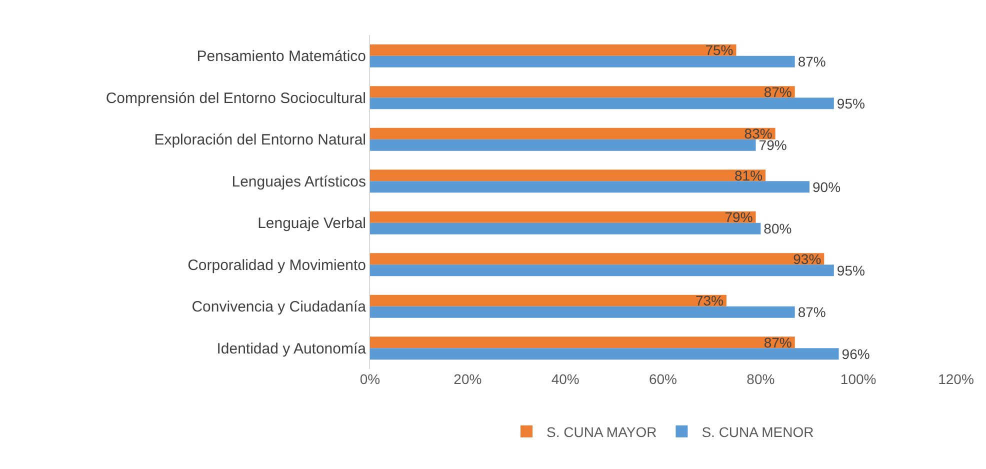 This screenshot has height=469, width=986. What do you see at coordinates (281, 57) in the screenshot?
I see `y-tick-label: Pensamiento Matemático` at bounding box center [281, 57].